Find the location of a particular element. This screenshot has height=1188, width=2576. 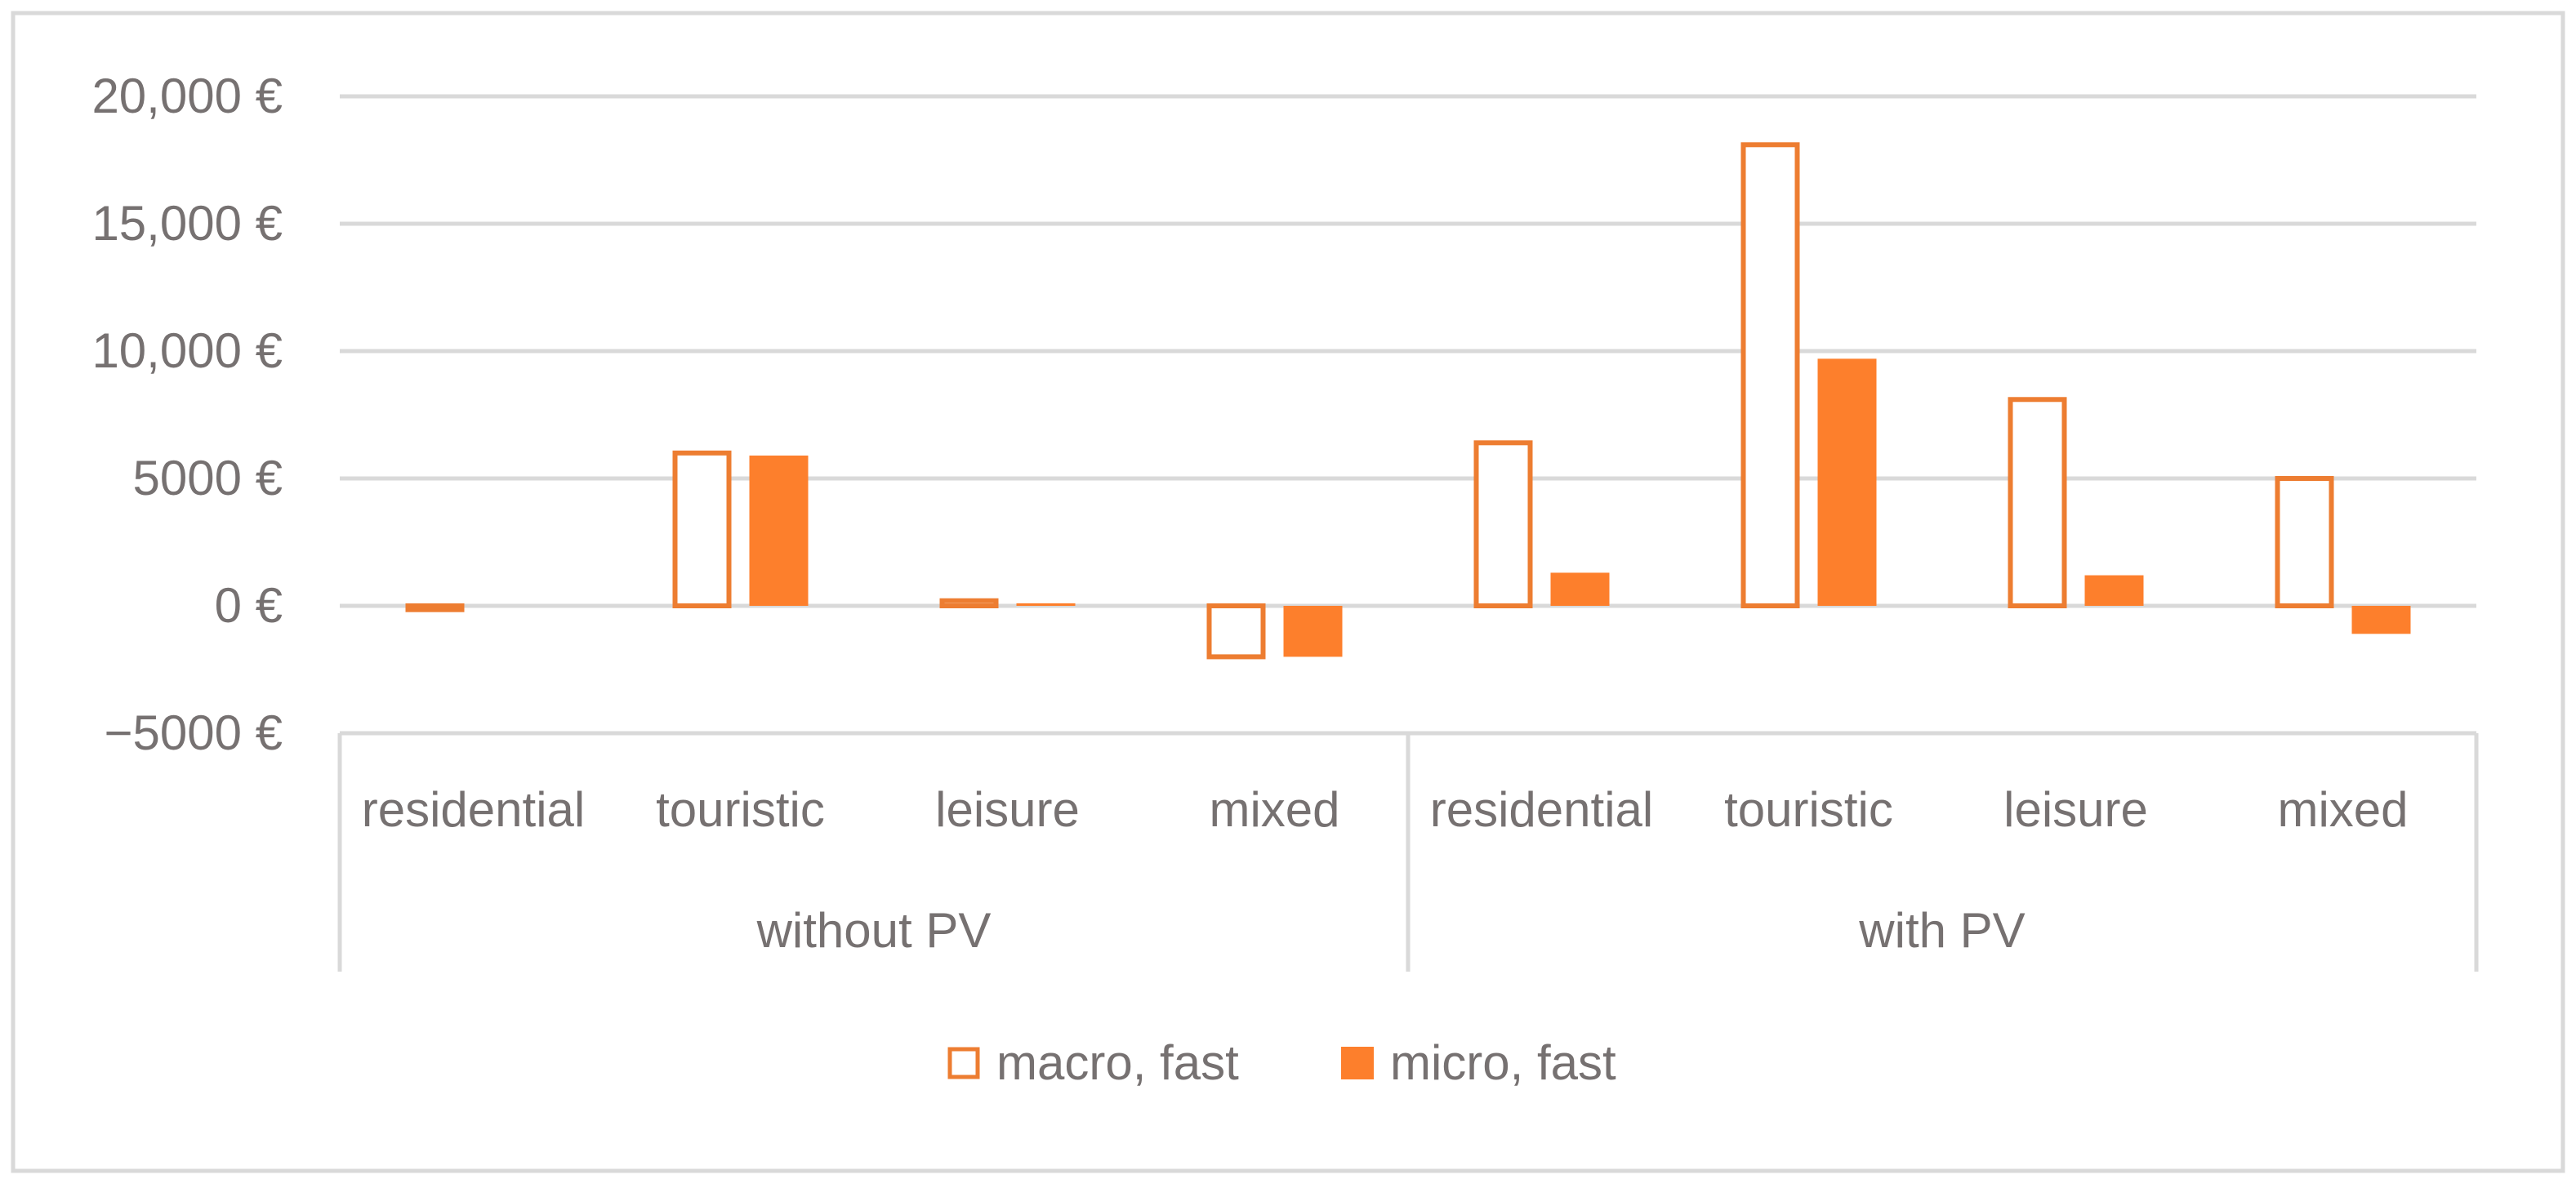

legend-label: micro, fast is located at coordinates (1503, 1062).